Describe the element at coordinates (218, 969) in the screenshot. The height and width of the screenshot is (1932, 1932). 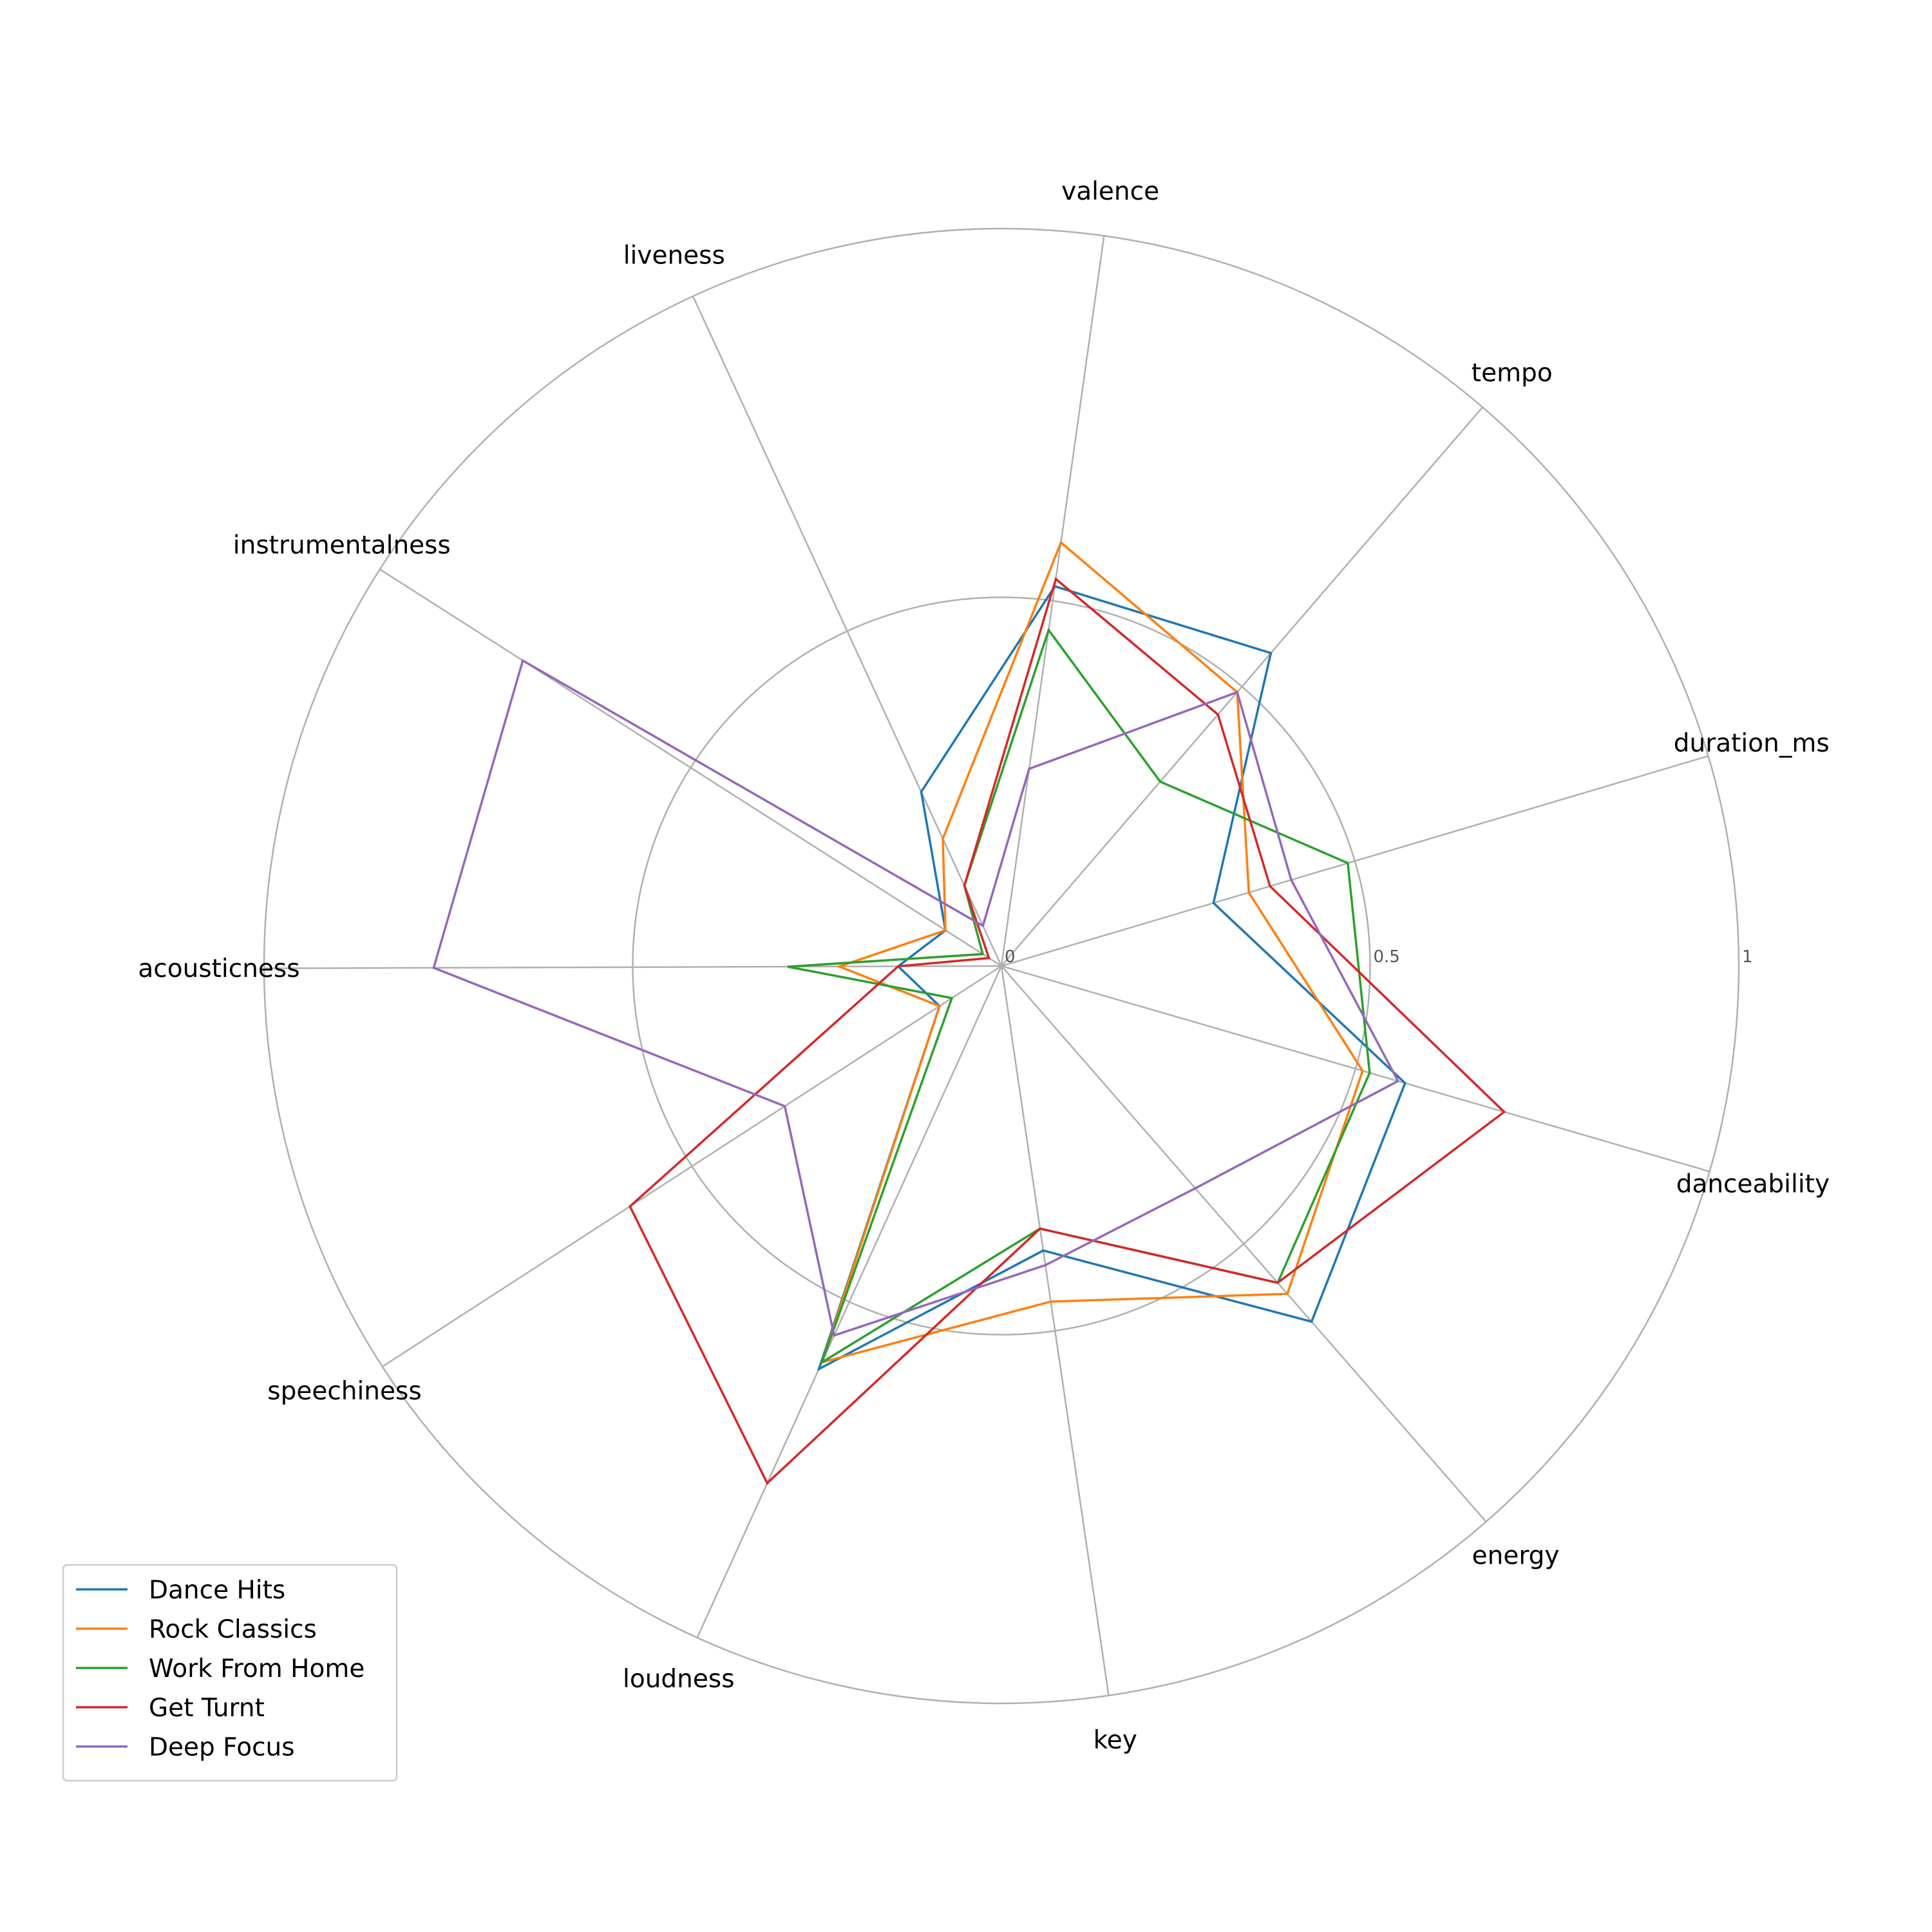
I see `axis-label-acousticness: acousticness` at that location.